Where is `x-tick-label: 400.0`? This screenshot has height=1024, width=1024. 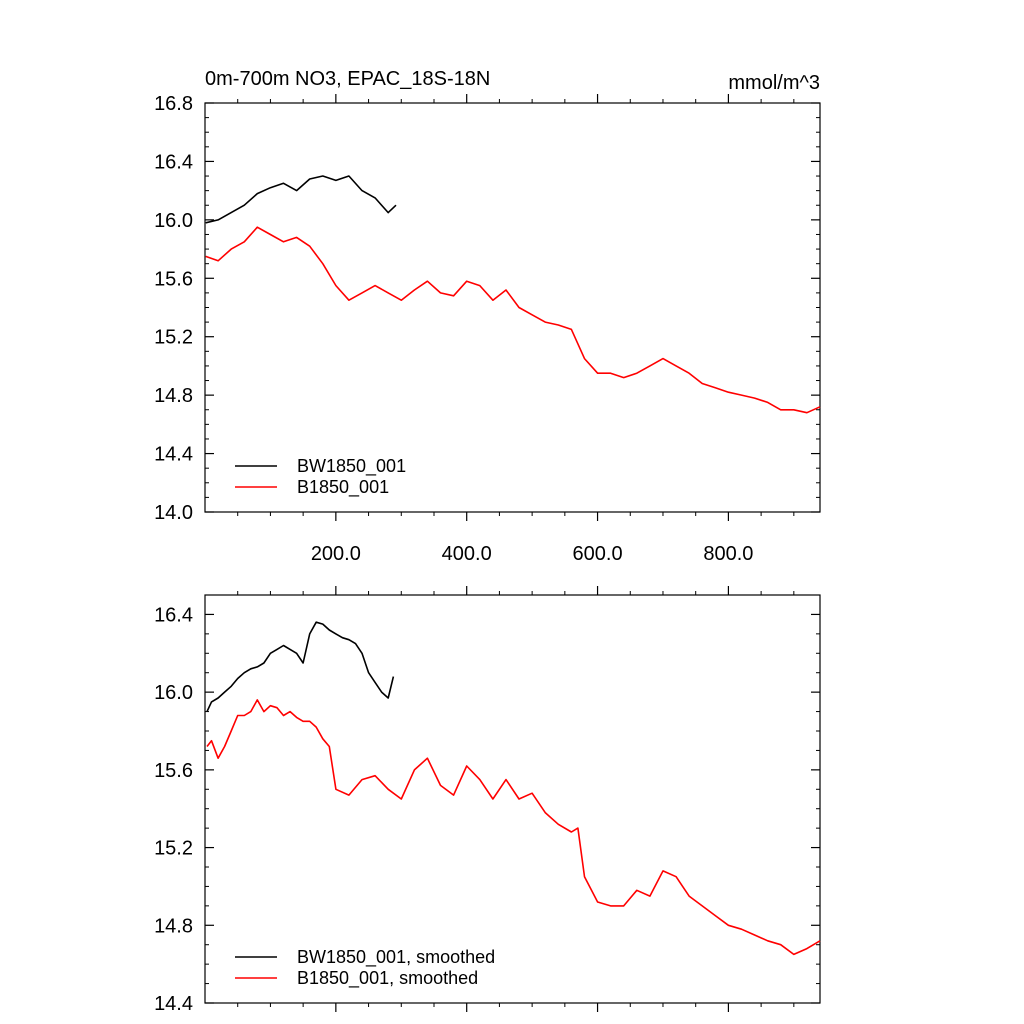 x-tick-label: 400.0 is located at coordinates (467, 554).